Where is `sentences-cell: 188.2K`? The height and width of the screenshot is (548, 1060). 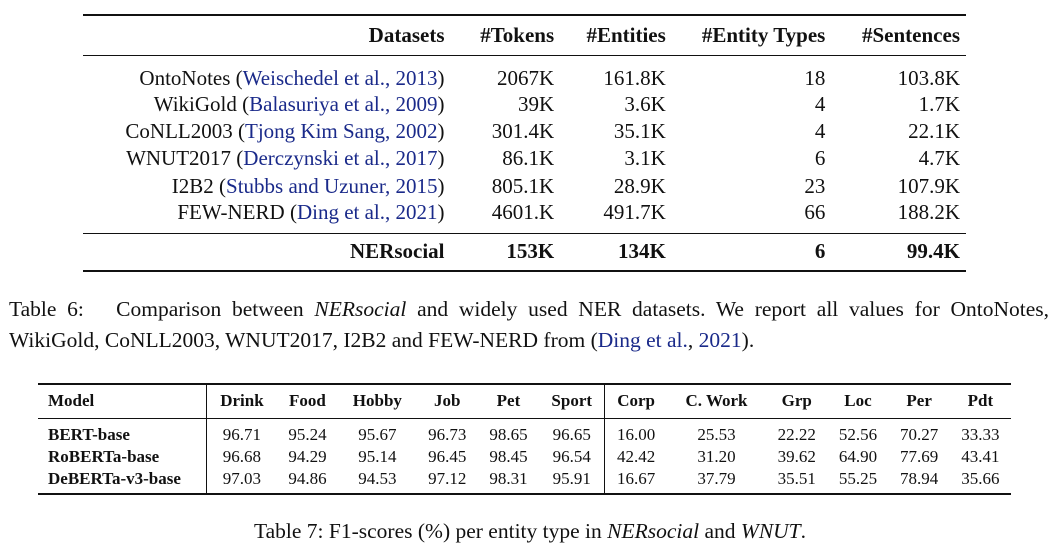
sentences-cell: 188.2K is located at coordinates (928, 211).